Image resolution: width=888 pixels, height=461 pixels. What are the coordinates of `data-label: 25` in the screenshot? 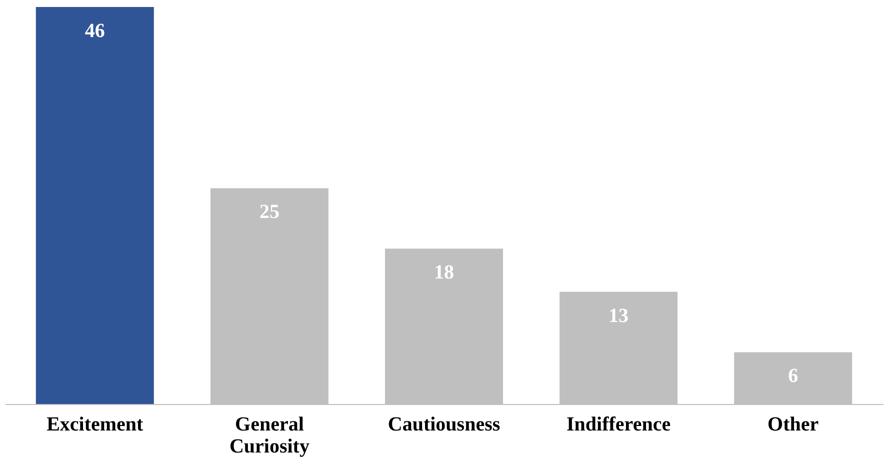 It's located at (269, 212).